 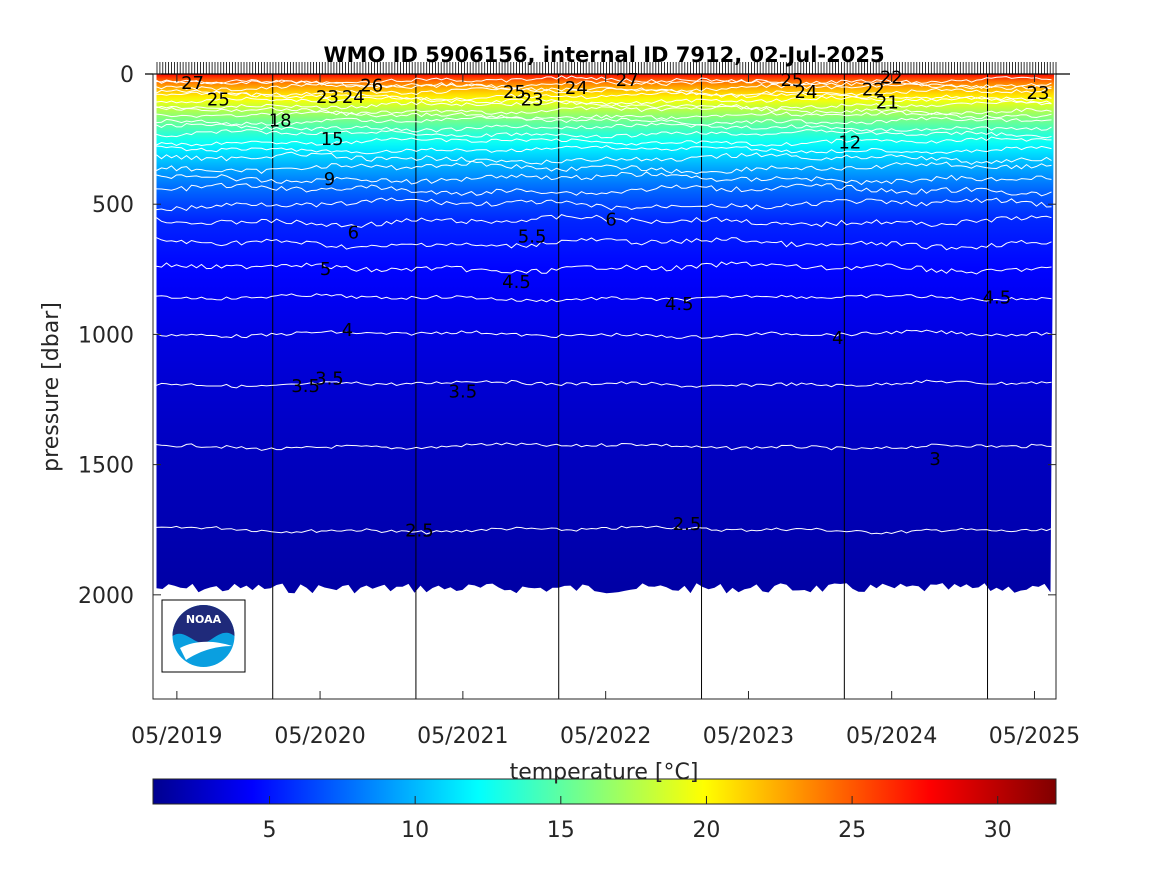 I want to click on y-tick-label: 500, so click(x=113, y=205).